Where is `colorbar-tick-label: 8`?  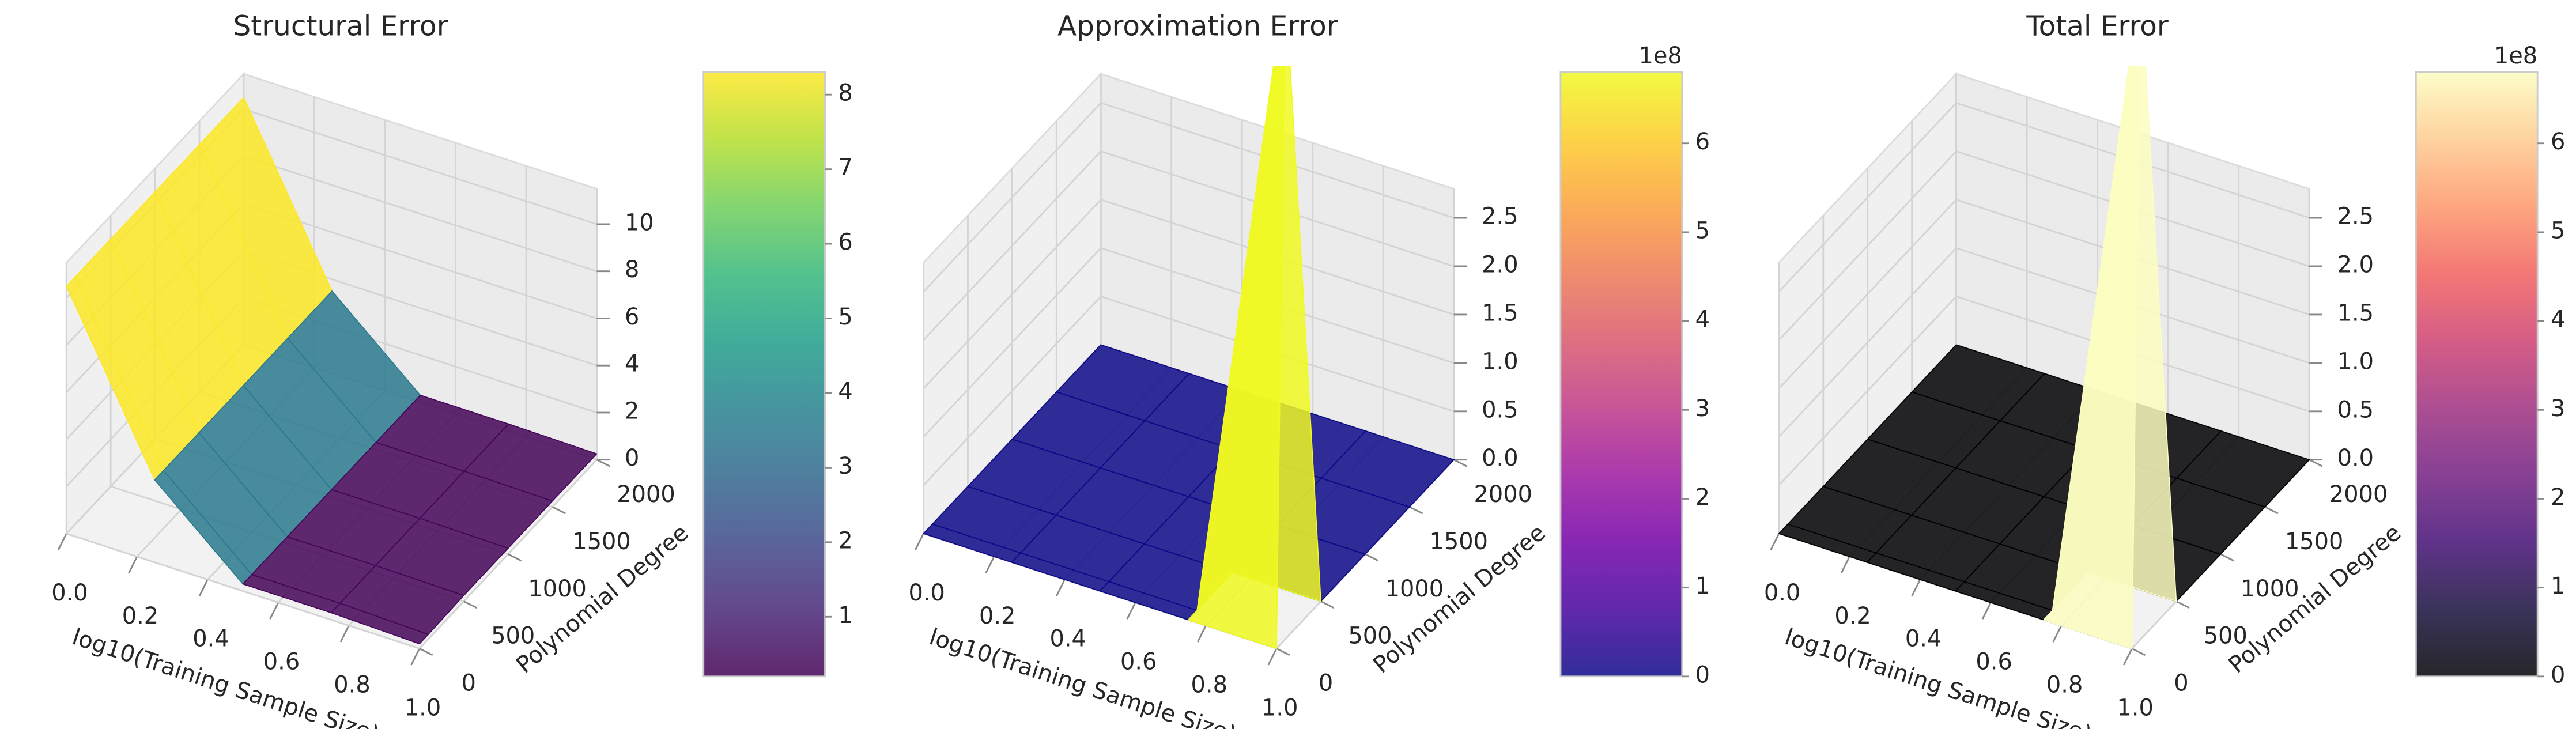
colorbar-tick-label: 8 is located at coordinates (845, 93).